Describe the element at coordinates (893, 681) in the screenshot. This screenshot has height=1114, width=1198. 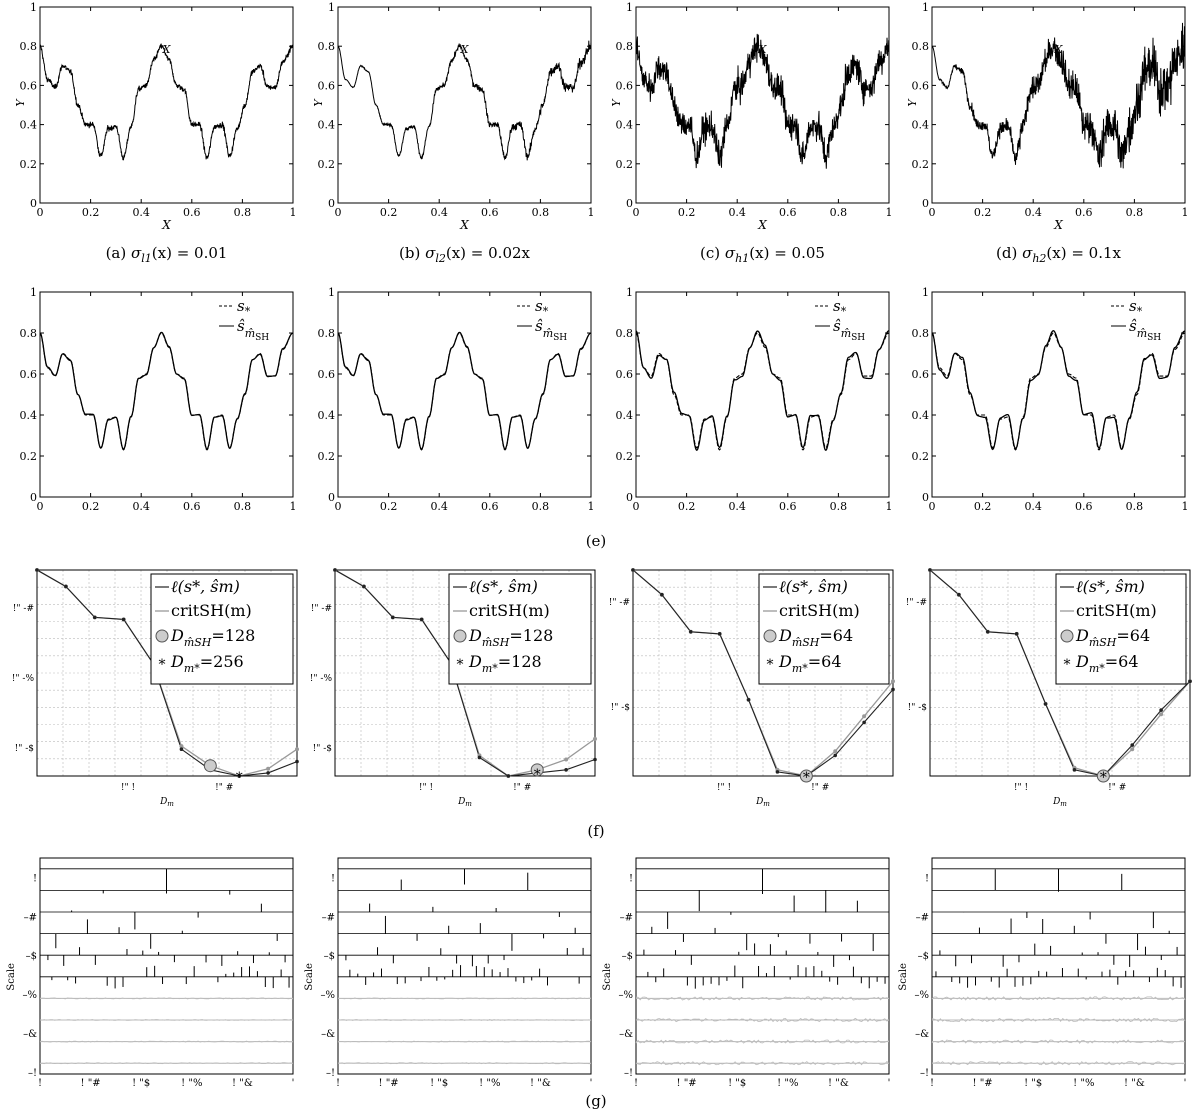
I see `criterion-point` at that location.